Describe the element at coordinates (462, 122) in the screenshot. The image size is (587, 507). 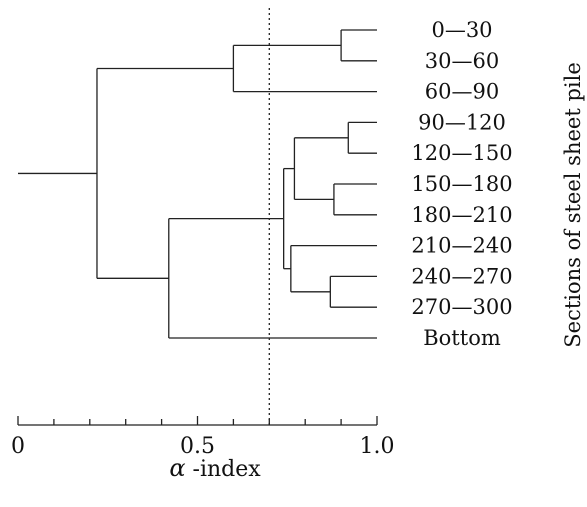
I see `leaf-label: 90—120` at that location.